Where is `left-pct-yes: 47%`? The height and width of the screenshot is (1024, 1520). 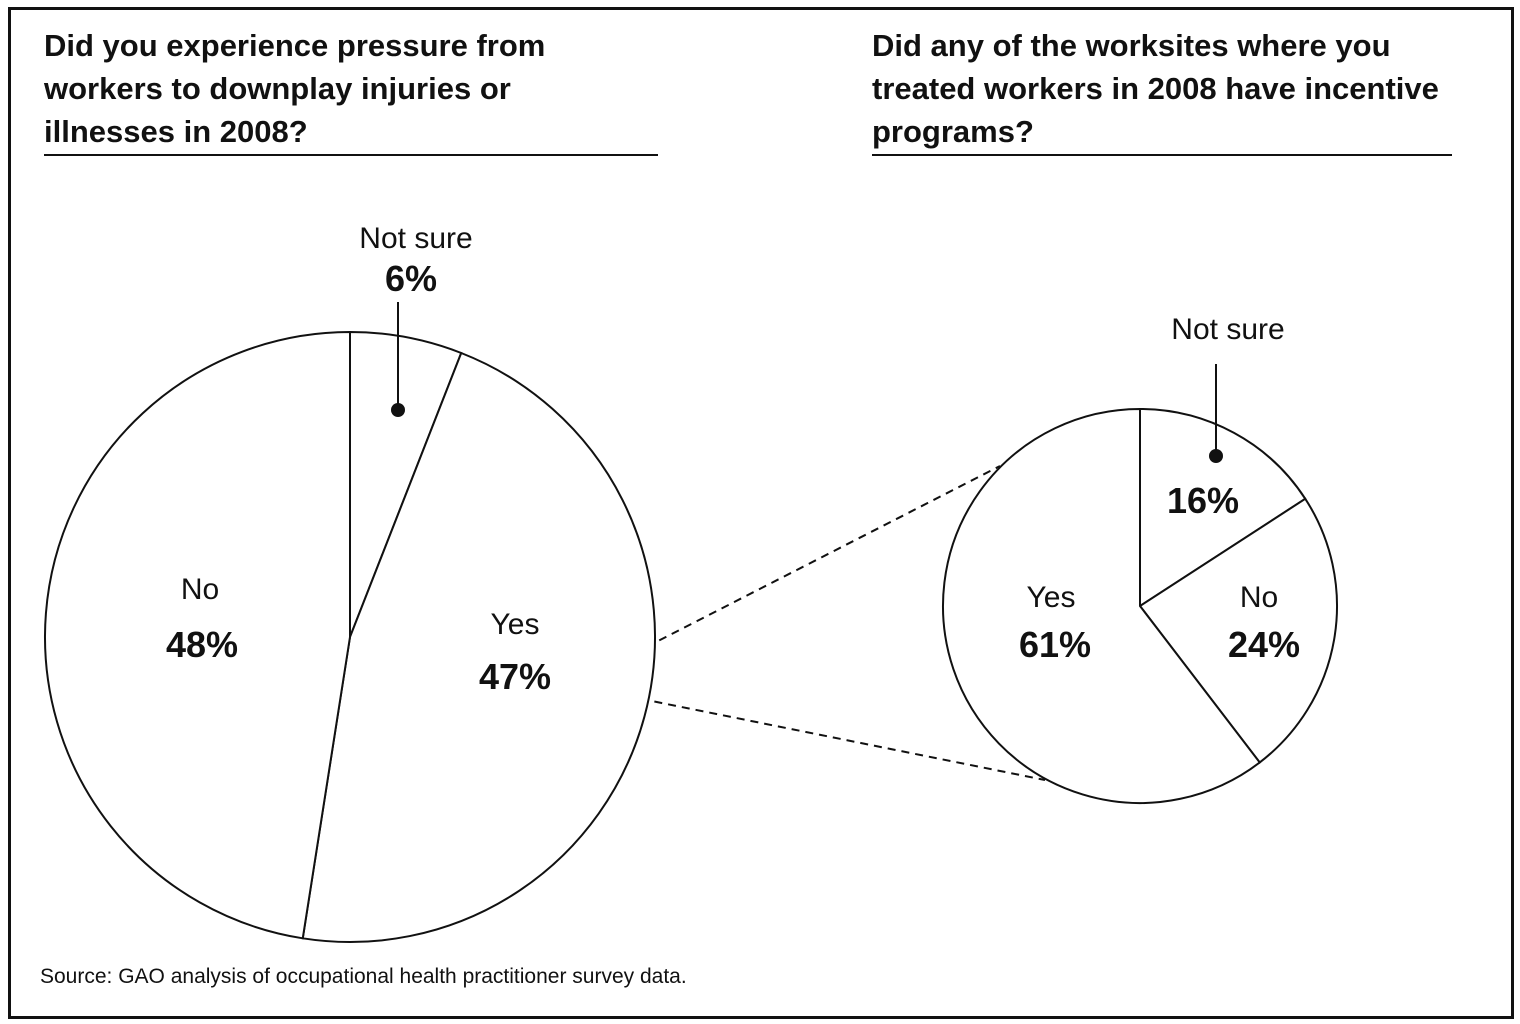
left-pct-yes: 47% is located at coordinates (515, 676).